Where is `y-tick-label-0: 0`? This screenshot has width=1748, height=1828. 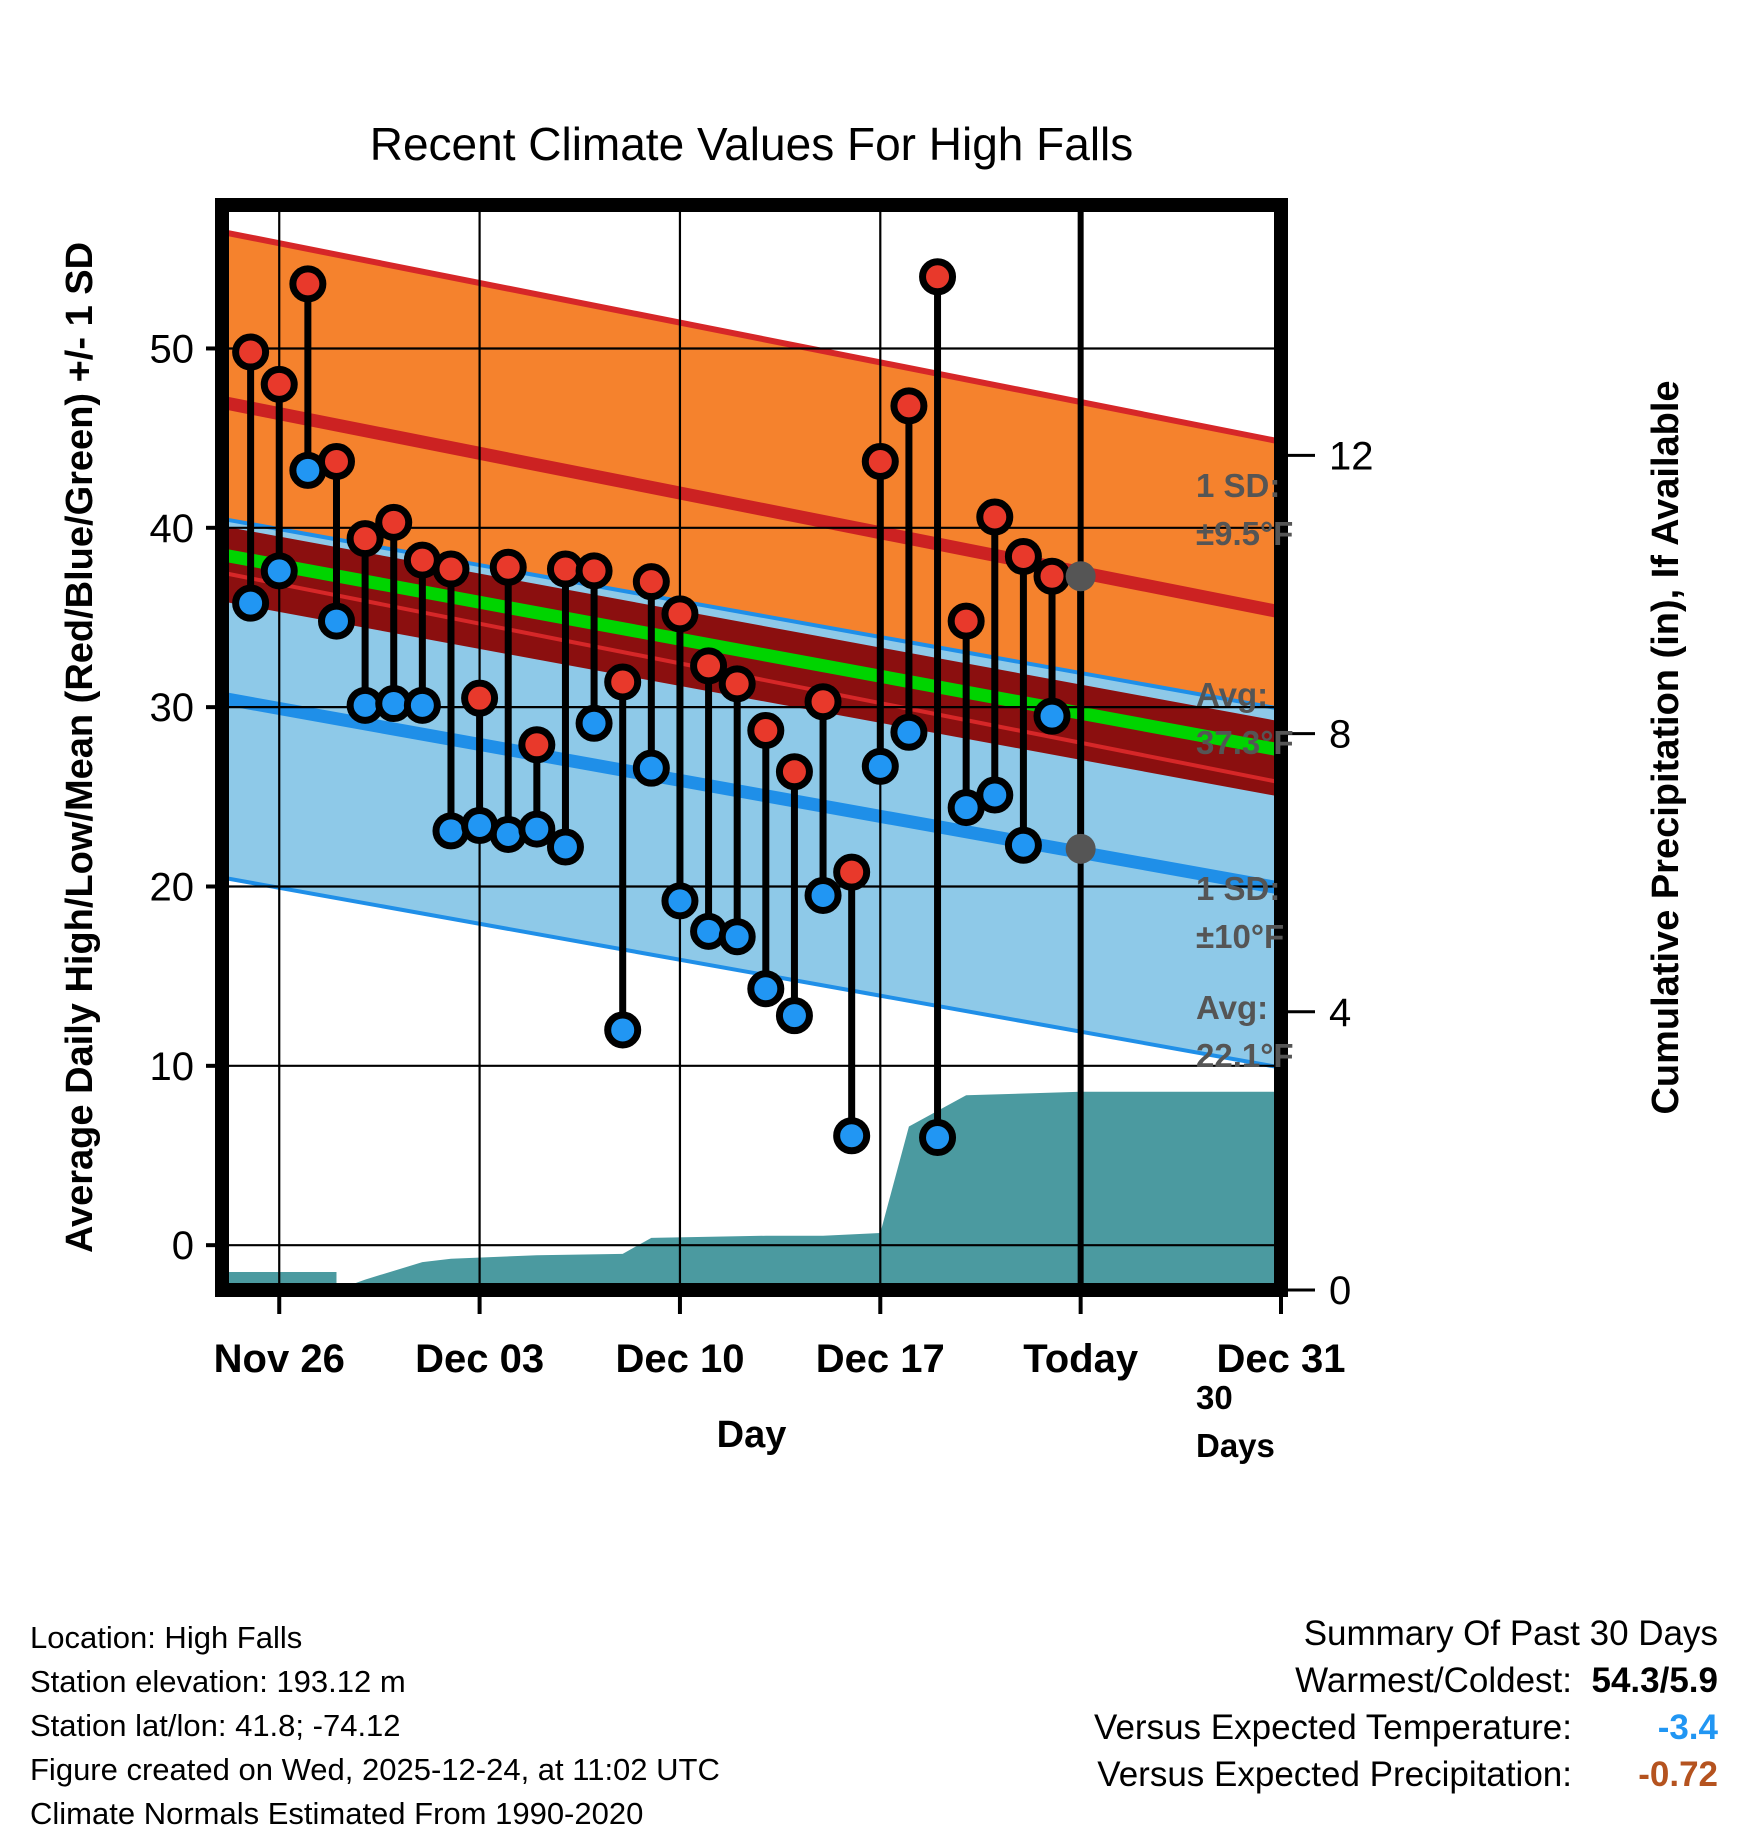 y-tick-label-0: 0 is located at coordinates (183, 1246).